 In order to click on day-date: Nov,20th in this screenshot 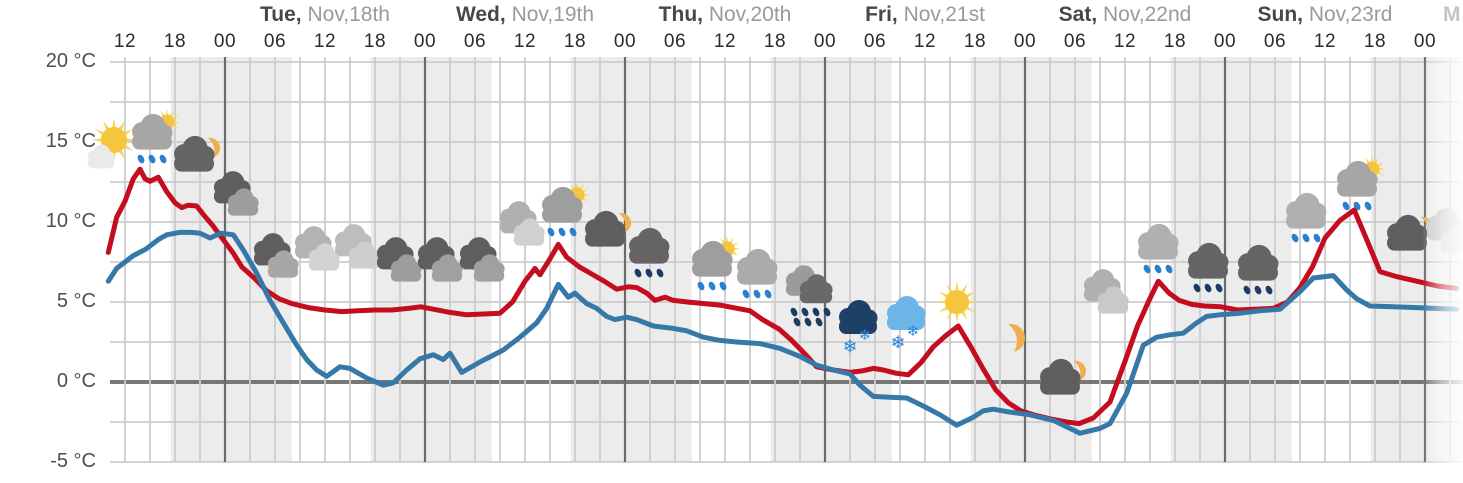, I will do `click(747, 14)`.